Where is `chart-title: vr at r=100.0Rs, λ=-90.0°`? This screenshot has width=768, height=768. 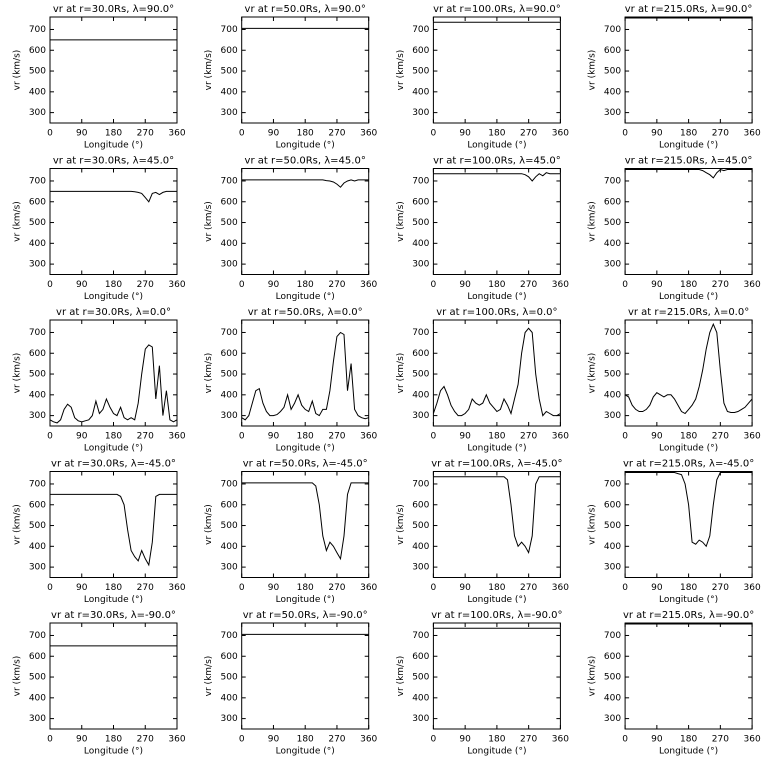 chart-title: vr at r=100.0Rs, λ=-90.0° is located at coordinates (496, 615).